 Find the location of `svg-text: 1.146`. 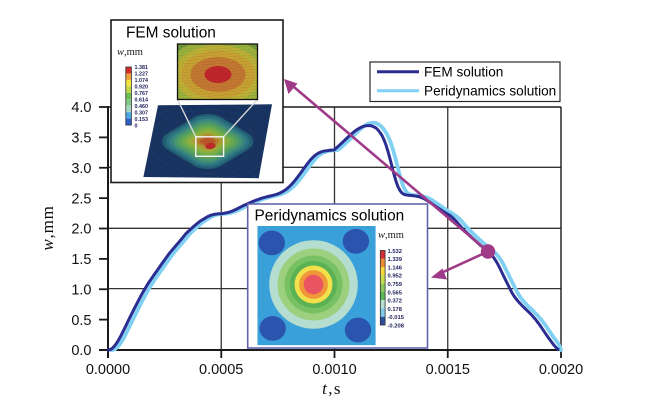

svg-text: 1.146 is located at coordinates (395, 268).